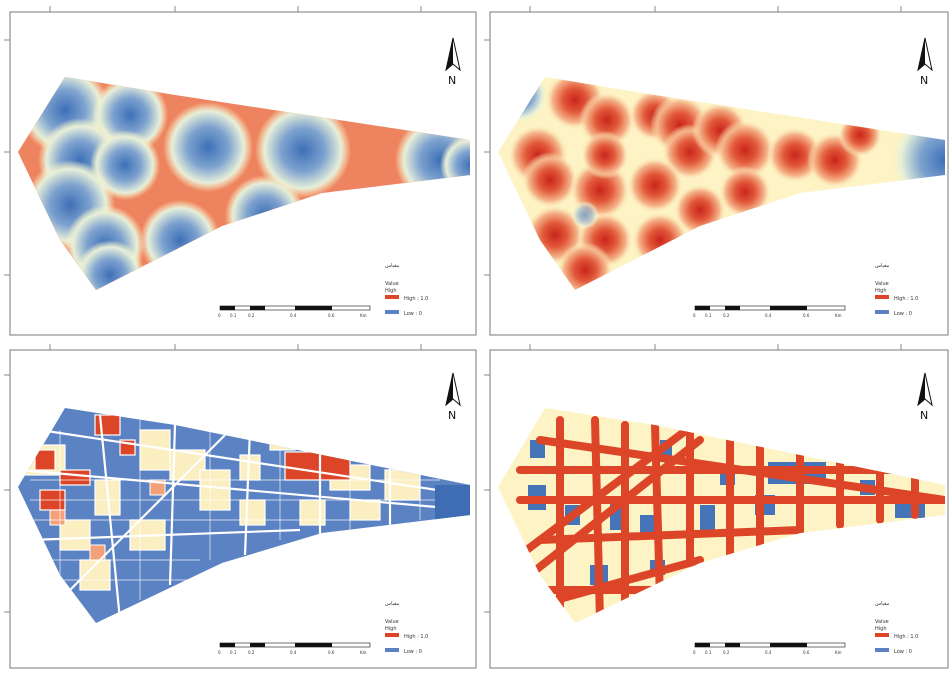 The width and height of the screenshot is (951, 675). Describe the element at coordinates (244, 183) in the screenshot. I see `panel-top-left-map` at that location.